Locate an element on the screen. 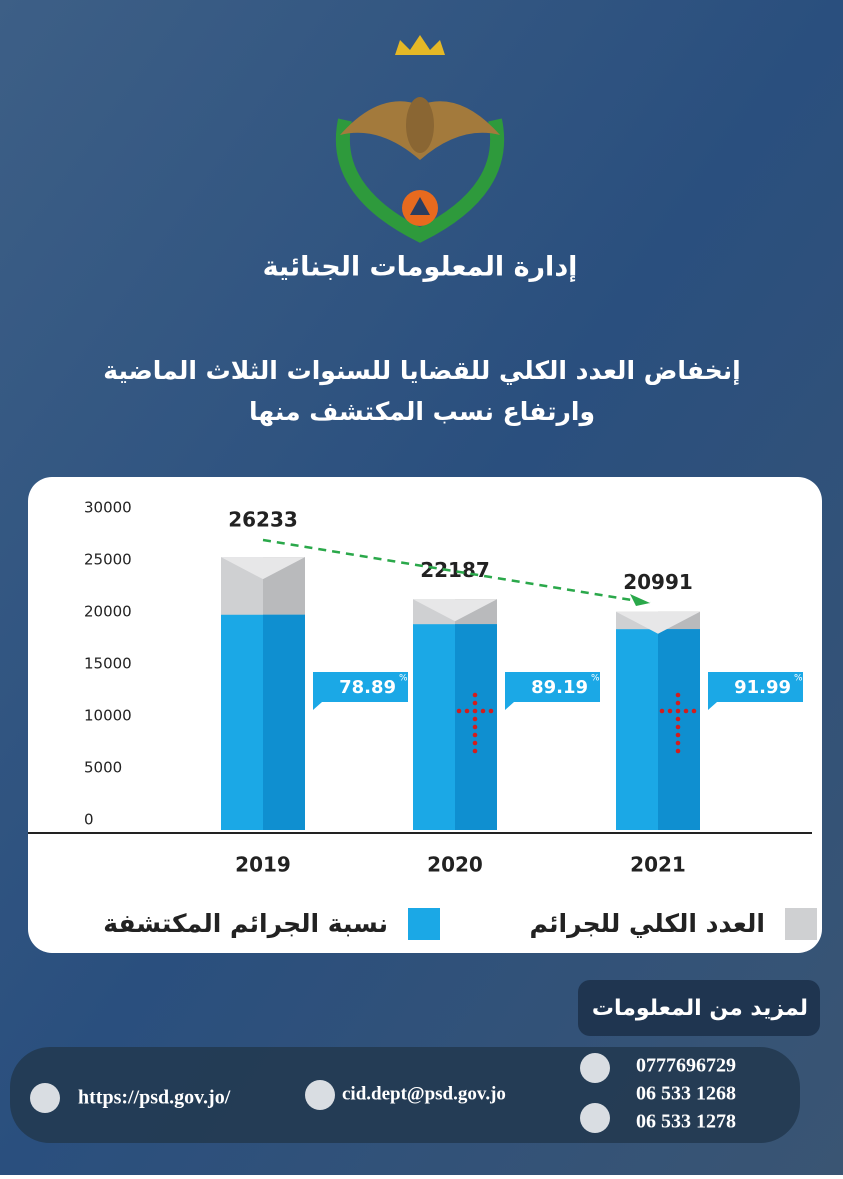 The image size is (843, 1179). mobile-icon is located at coordinates (595, 1068).